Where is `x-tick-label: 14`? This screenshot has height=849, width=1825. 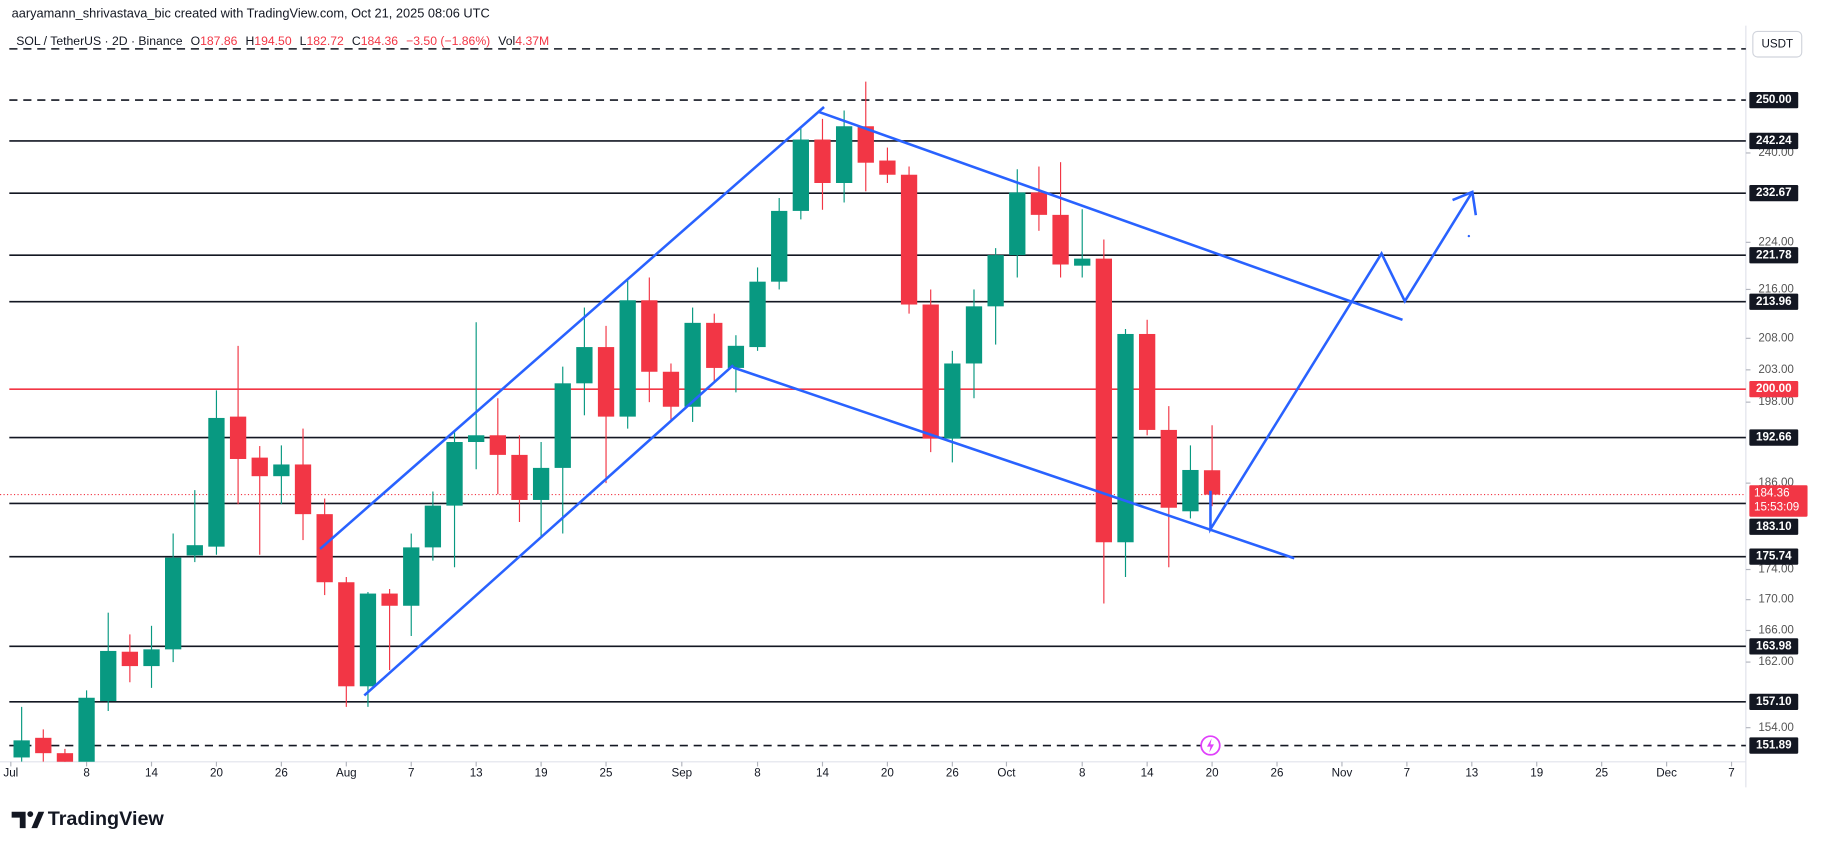
x-tick-label: 14 is located at coordinates (1147, 772).